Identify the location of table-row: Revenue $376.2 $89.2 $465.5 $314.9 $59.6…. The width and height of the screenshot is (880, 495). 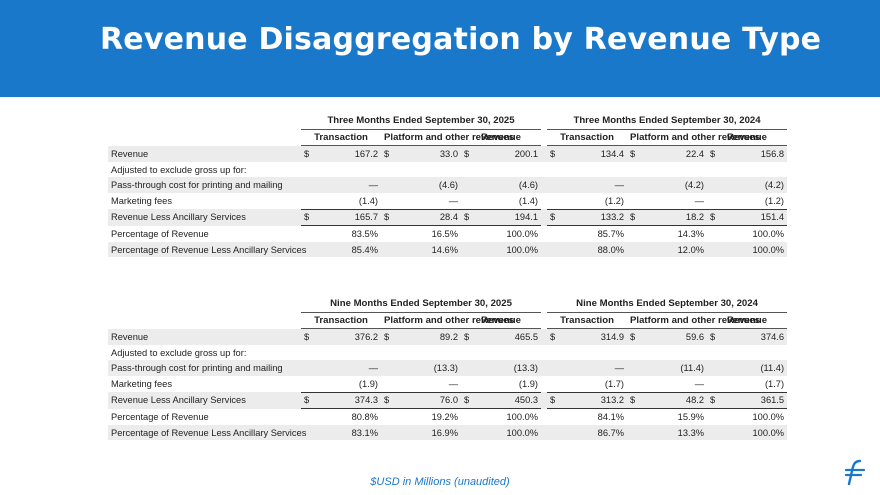
(448, 336).